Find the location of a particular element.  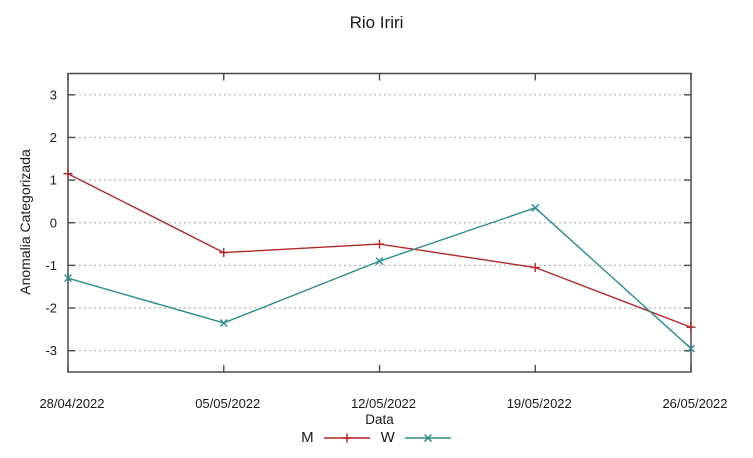

legend-item-W: W is located at coordinates (416, 437).